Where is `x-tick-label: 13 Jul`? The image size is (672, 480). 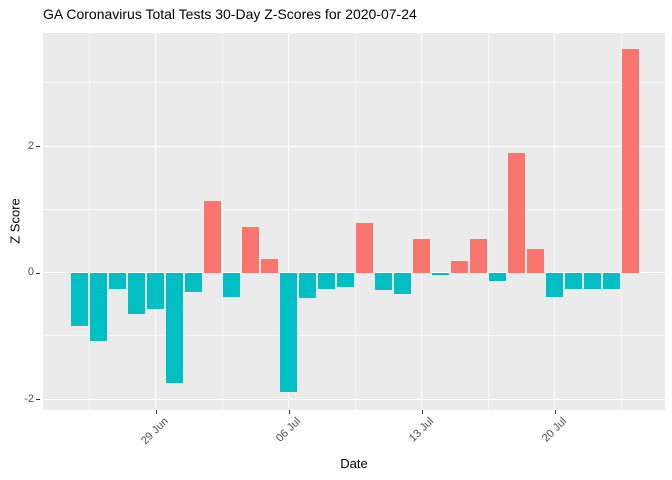
x-tick-label: 13 Jul is located at coordinates (422, 430).